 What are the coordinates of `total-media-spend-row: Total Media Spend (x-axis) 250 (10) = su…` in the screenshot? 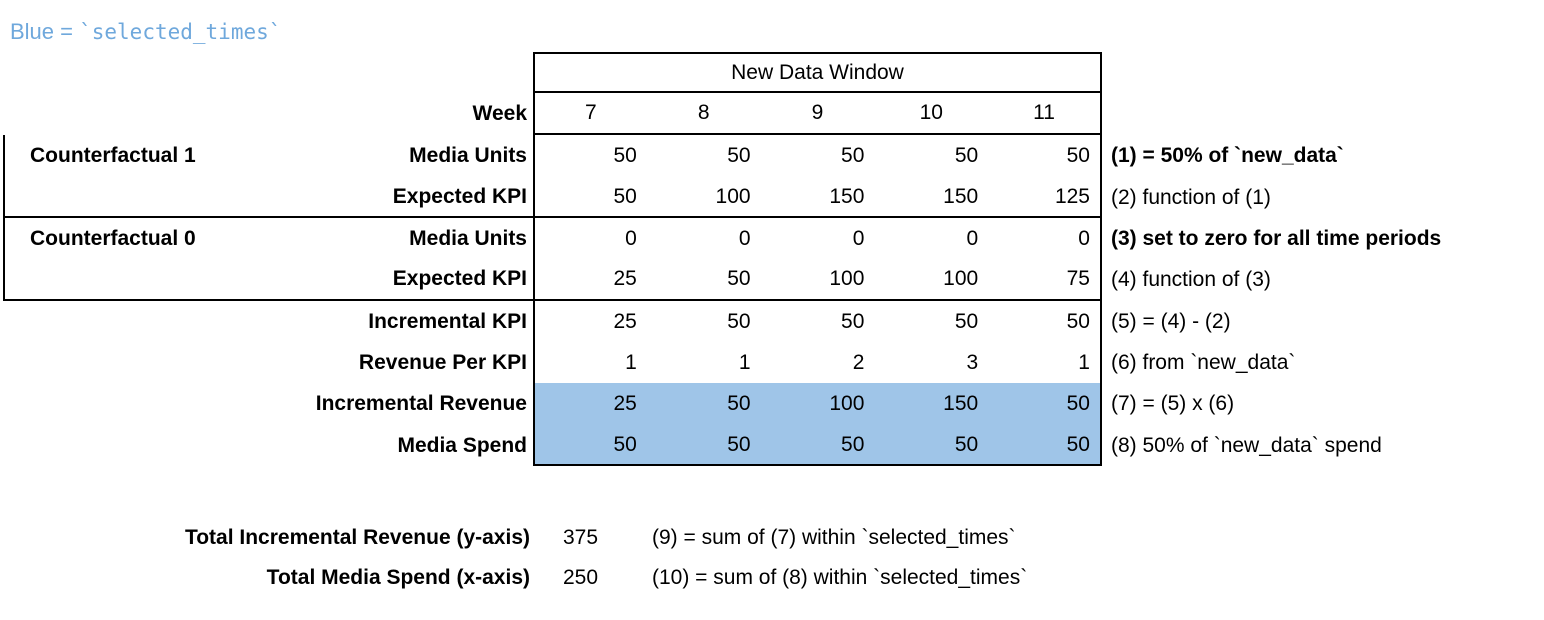 It's located at (773, 578).